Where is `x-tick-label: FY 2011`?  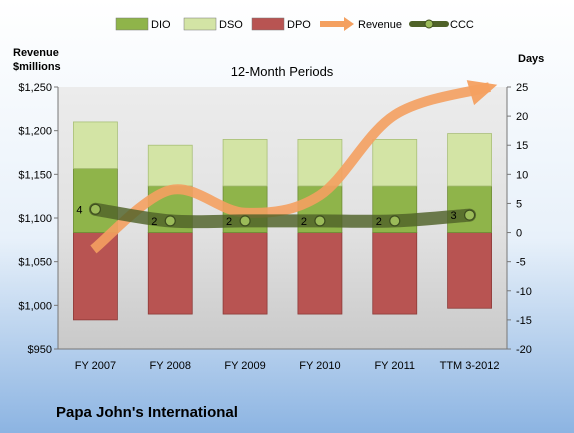 x-tick-label: FY 2011 is located at coordinates (394, 366).